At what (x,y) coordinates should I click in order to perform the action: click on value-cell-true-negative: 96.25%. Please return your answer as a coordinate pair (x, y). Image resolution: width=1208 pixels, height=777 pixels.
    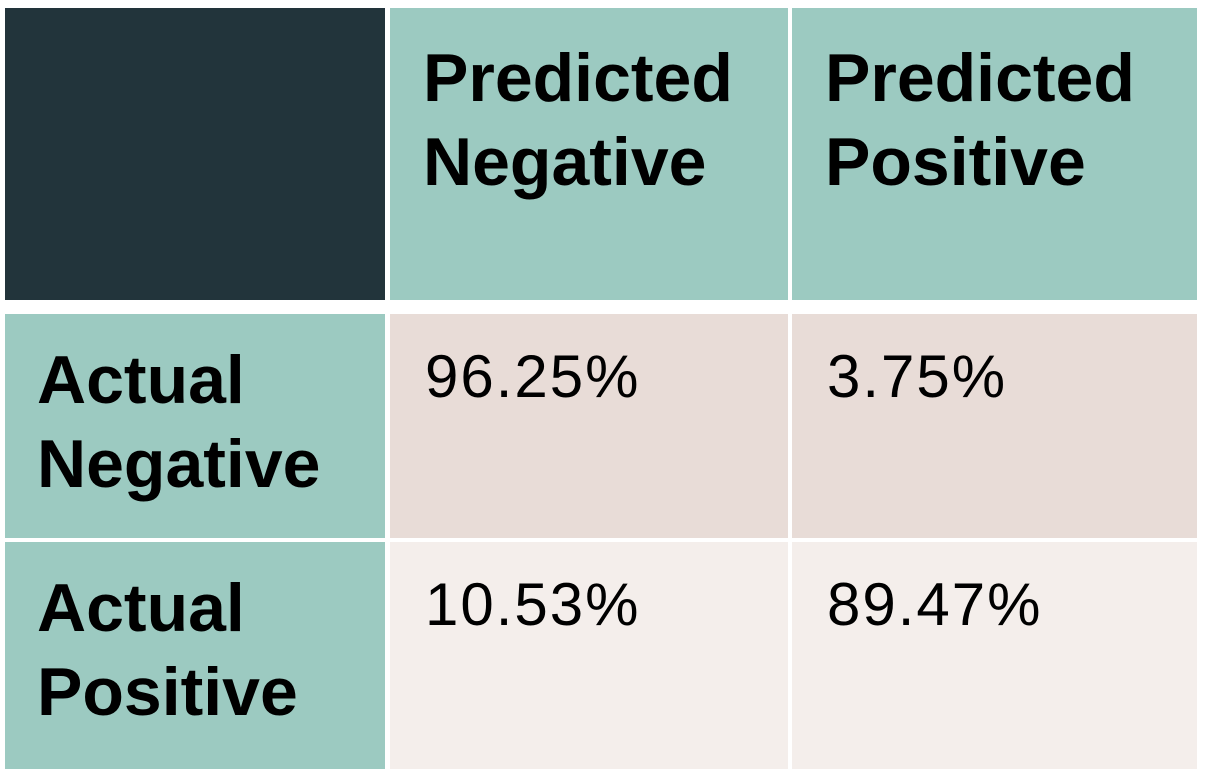
    Looking at the image, I should click on (589, 426).